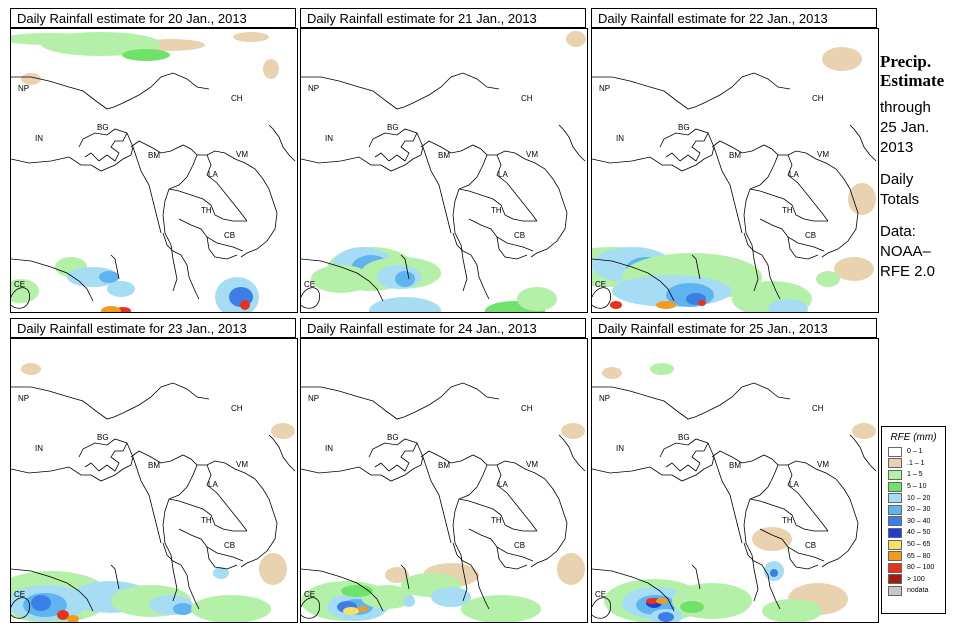 The height and width of the screenshot is (639, 967). Describe the element at coordinates (103, 437) in the screenshot. I see `country-label: BG` at that location.